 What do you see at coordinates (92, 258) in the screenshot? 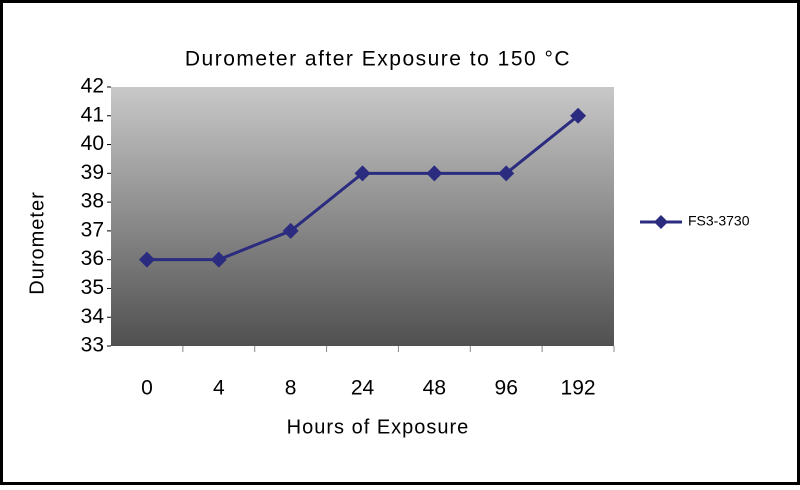
I see `y-tick-label: 36` at bounding box center [92, 258].